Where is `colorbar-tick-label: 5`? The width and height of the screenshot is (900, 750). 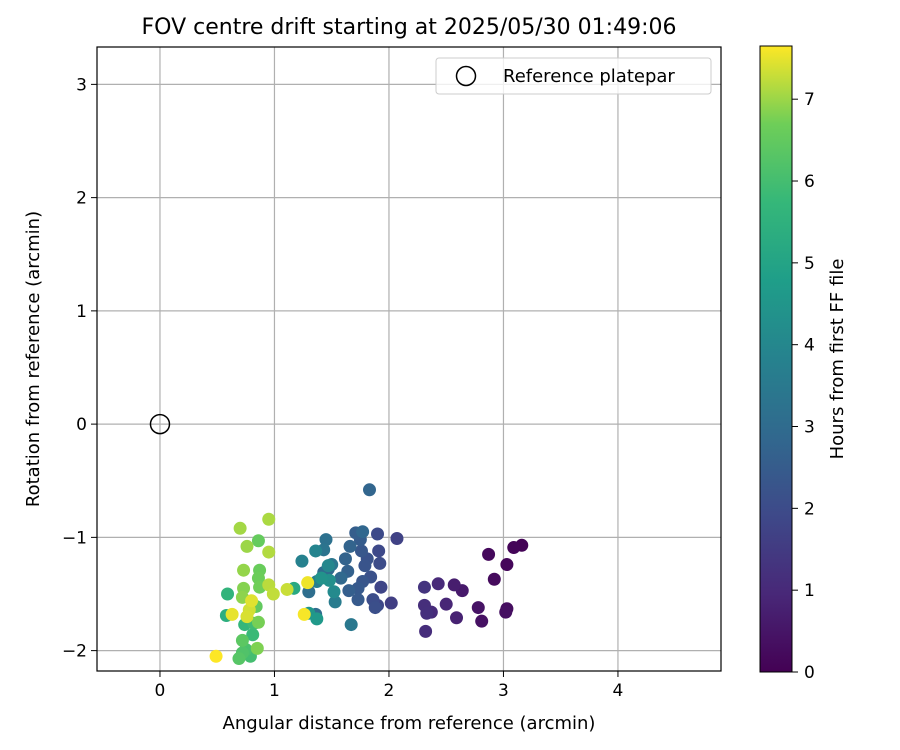 colorbar-tick-label: 5 is located at coordinates (809, 264).